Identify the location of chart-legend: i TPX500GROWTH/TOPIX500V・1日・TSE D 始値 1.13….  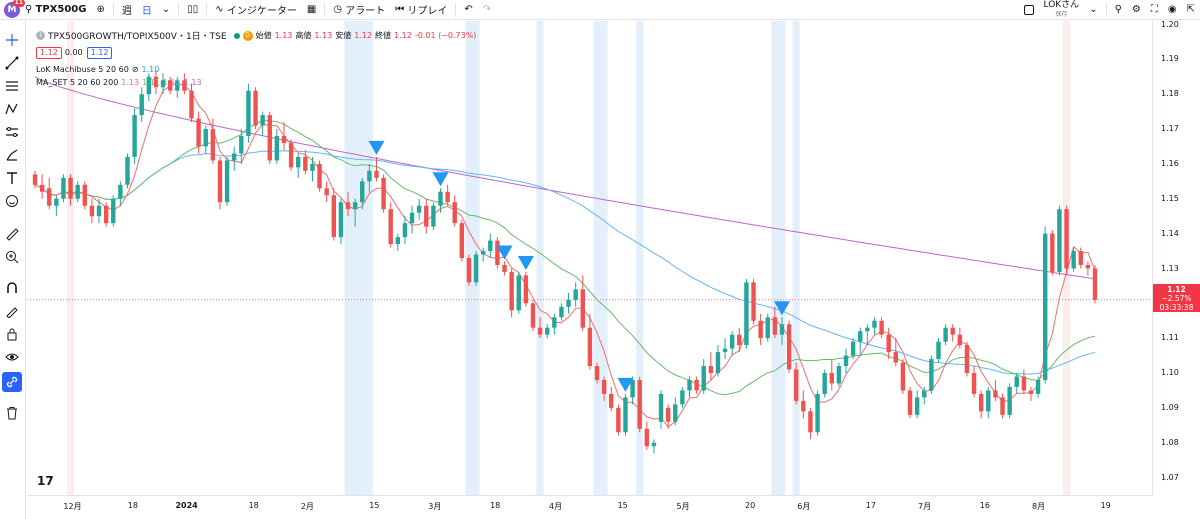
(256, 58).